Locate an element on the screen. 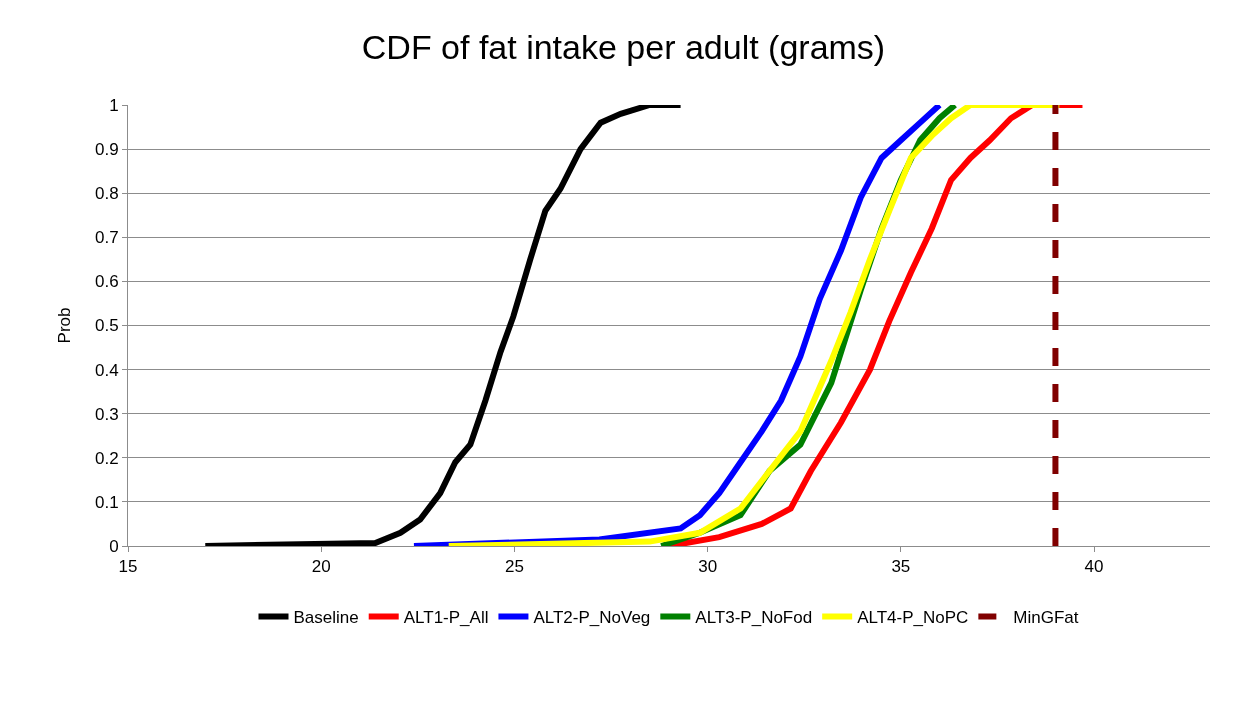  y-tick-label: 0.5 is located at coordinates (106, 326).